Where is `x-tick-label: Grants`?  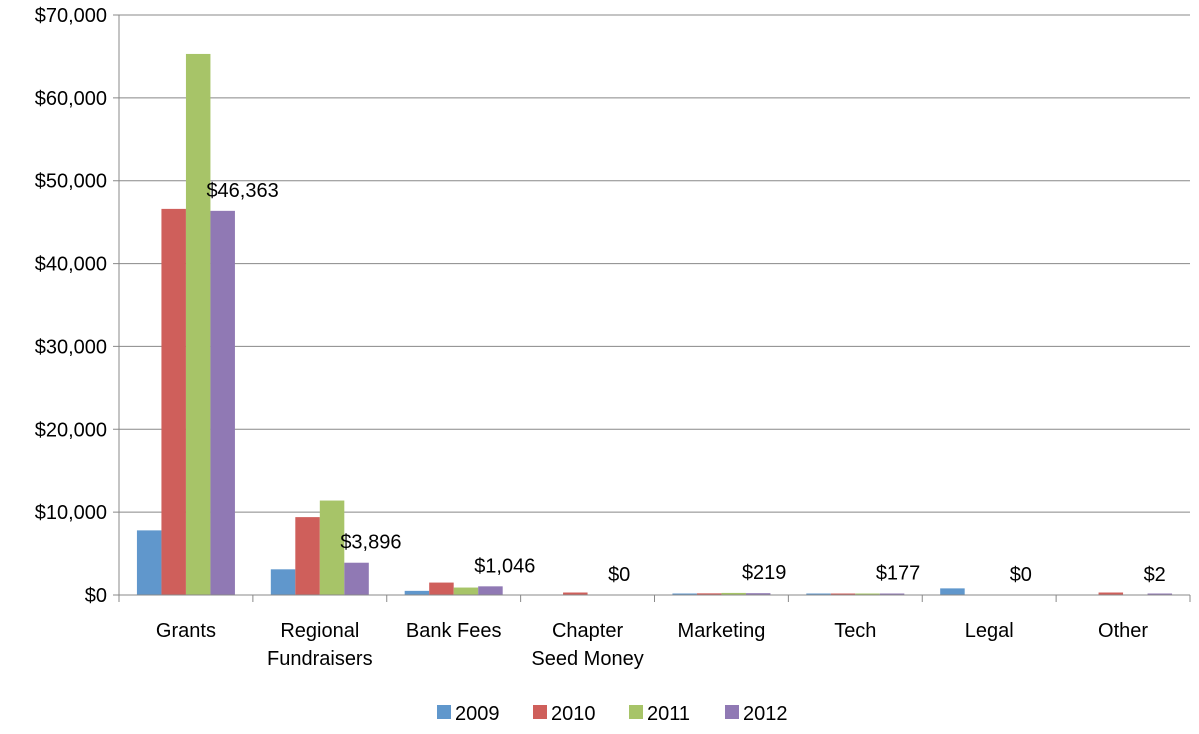 x-tick-label: Grants is located at coordinates (186, 631).